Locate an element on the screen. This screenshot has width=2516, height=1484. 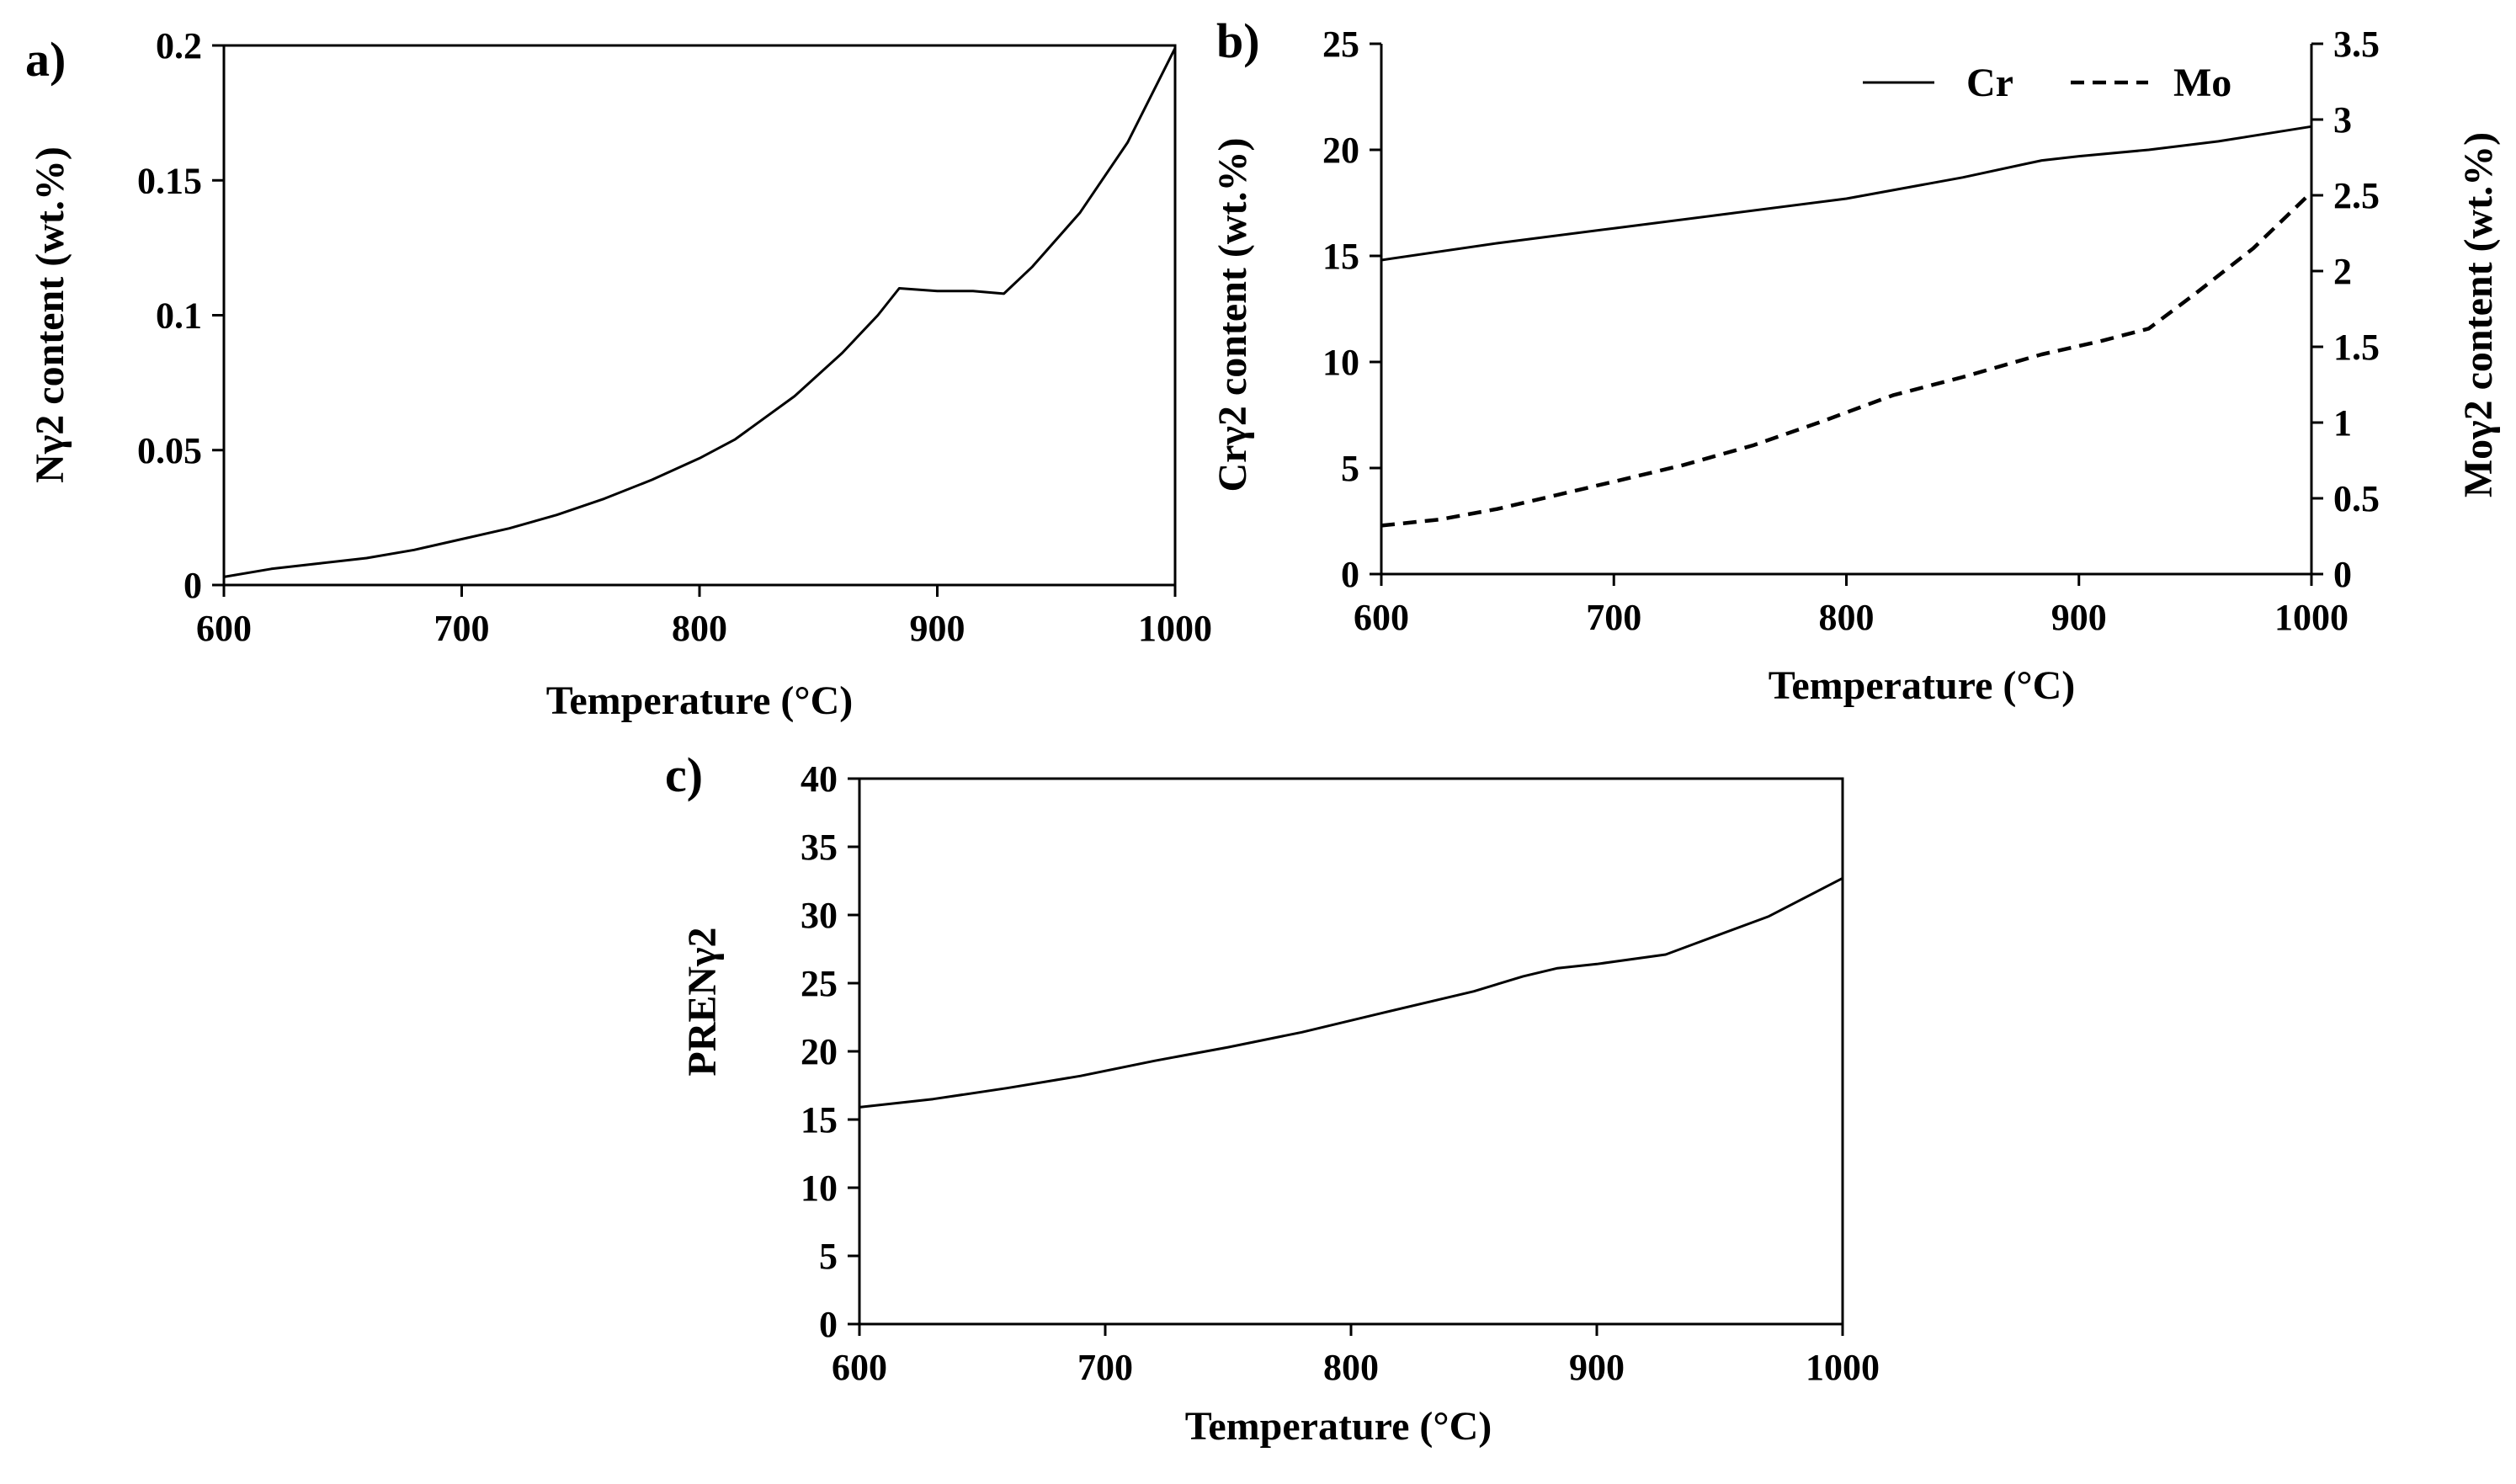
y-tick-label: 2.5 is located at coordinates (2356, 195).